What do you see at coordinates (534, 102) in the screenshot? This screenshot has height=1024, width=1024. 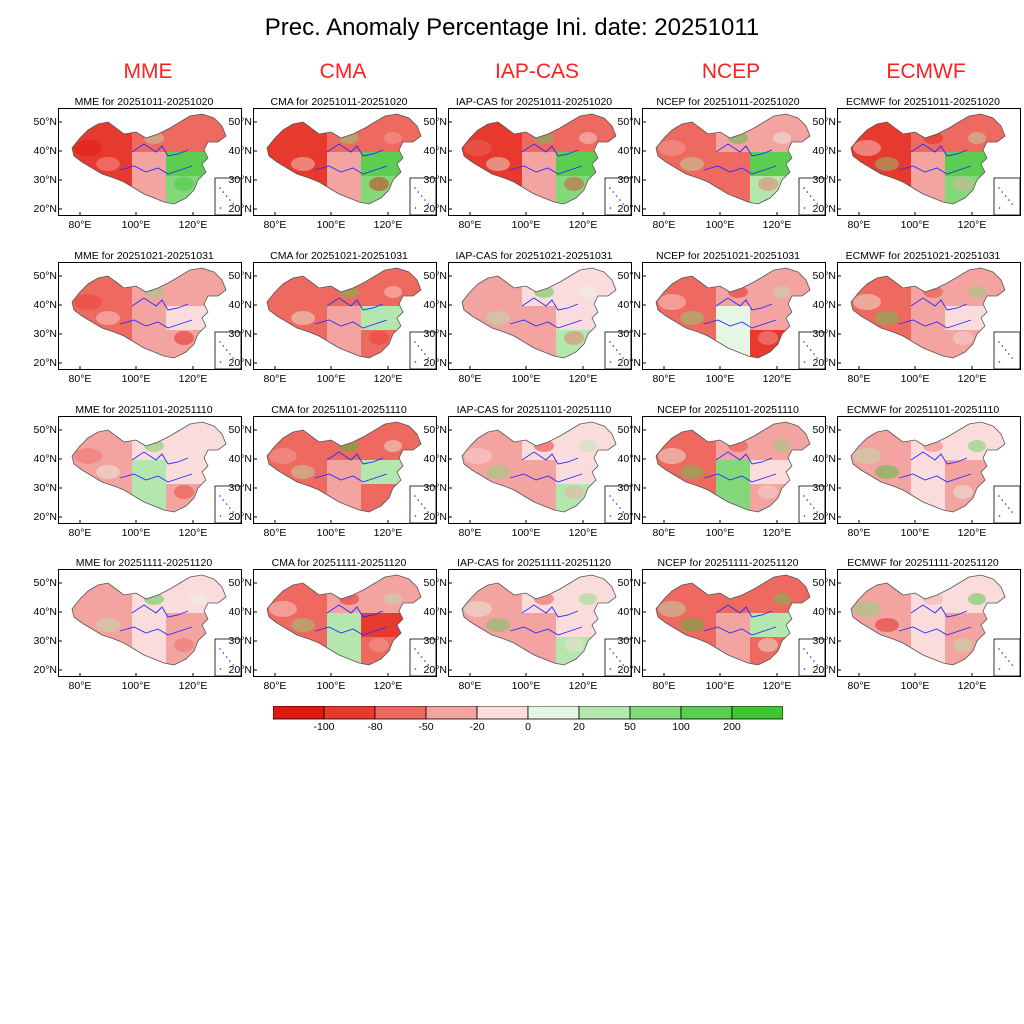 I see `panel-title: IAP-CAS for 20251011-20251020` at bounding box center [534, 102].